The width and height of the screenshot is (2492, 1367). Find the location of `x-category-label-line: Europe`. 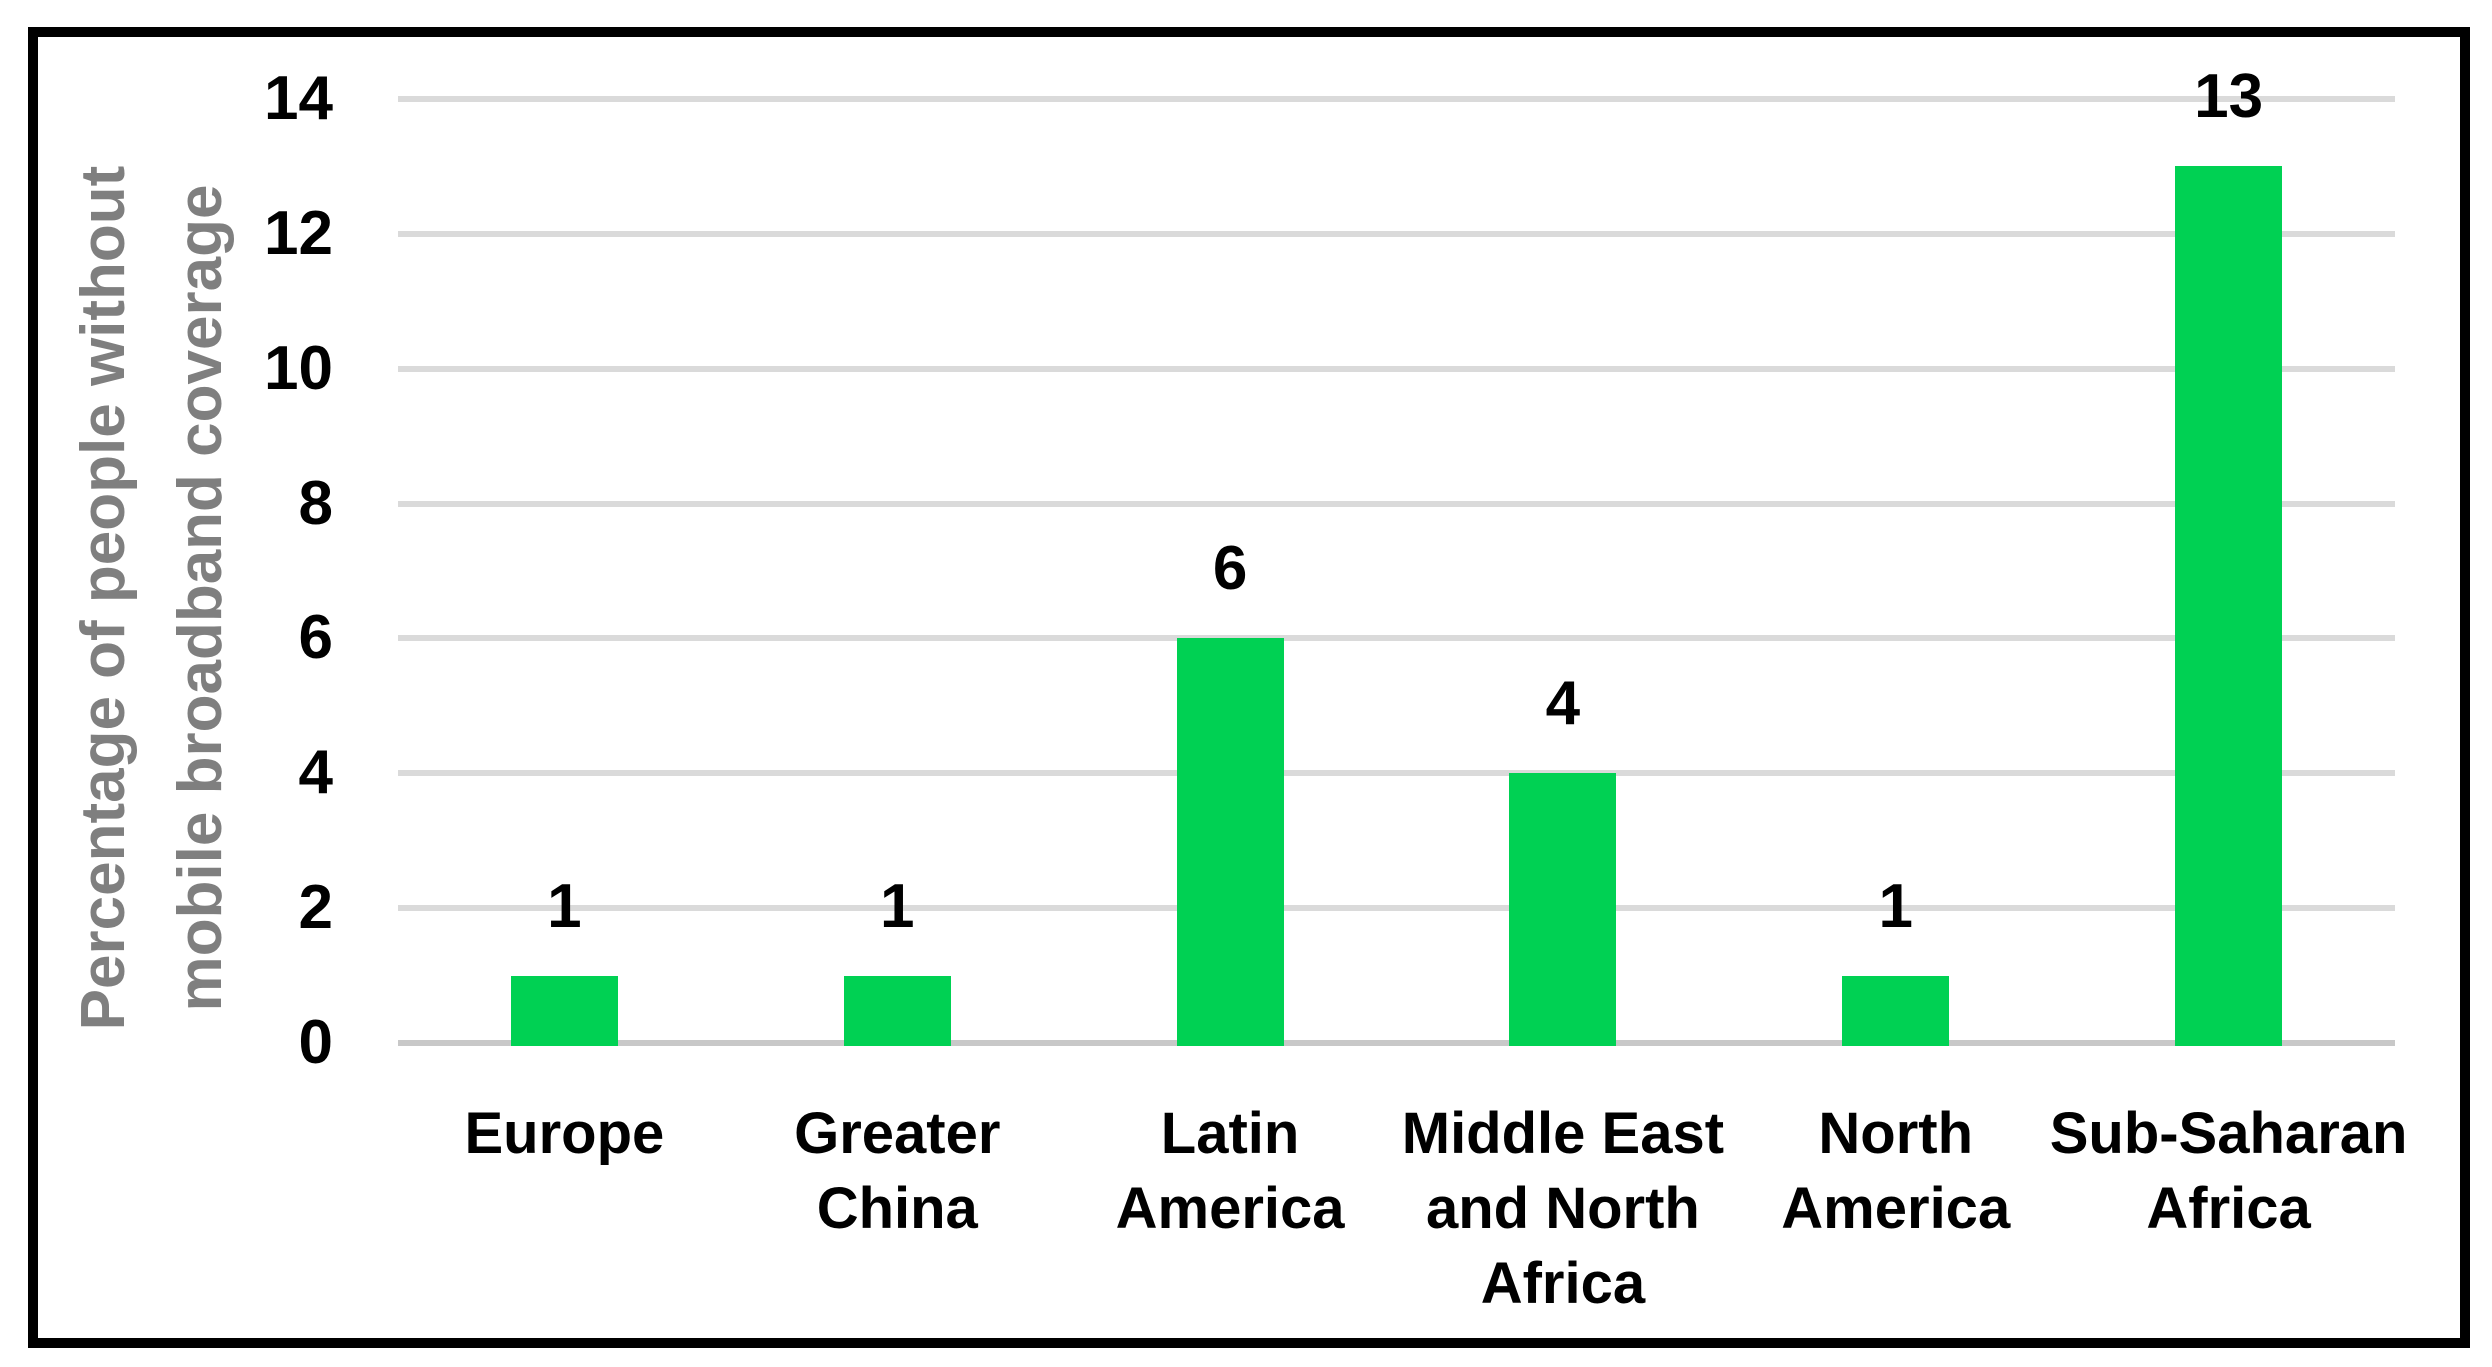

x-category-label-line: Europe is located at coordinates (564, 1133).